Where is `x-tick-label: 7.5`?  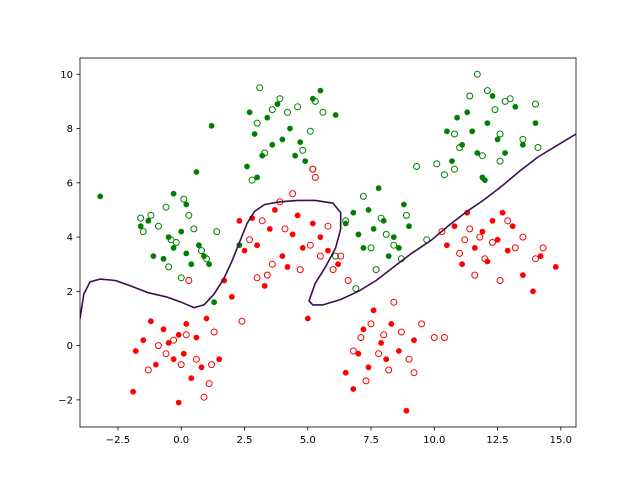
x-tick-label: 7.5 is located at coordinates (371, 440).